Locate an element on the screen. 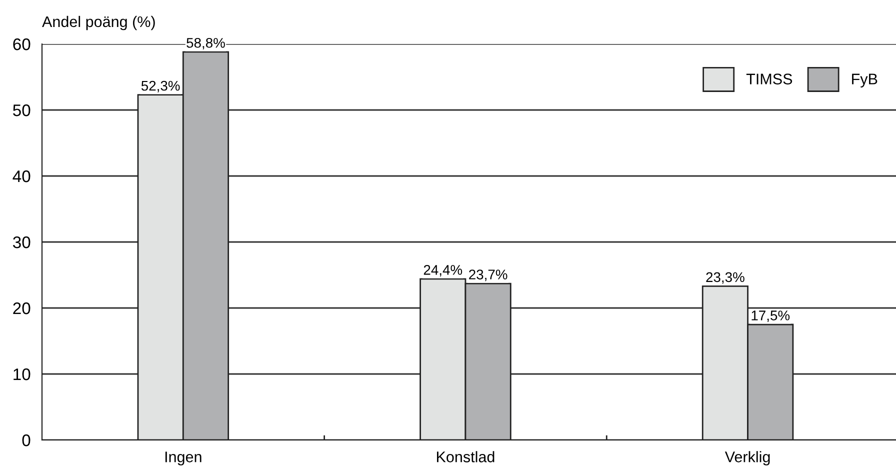  y-tick-label: 40 is located at coordinates (21, 176).